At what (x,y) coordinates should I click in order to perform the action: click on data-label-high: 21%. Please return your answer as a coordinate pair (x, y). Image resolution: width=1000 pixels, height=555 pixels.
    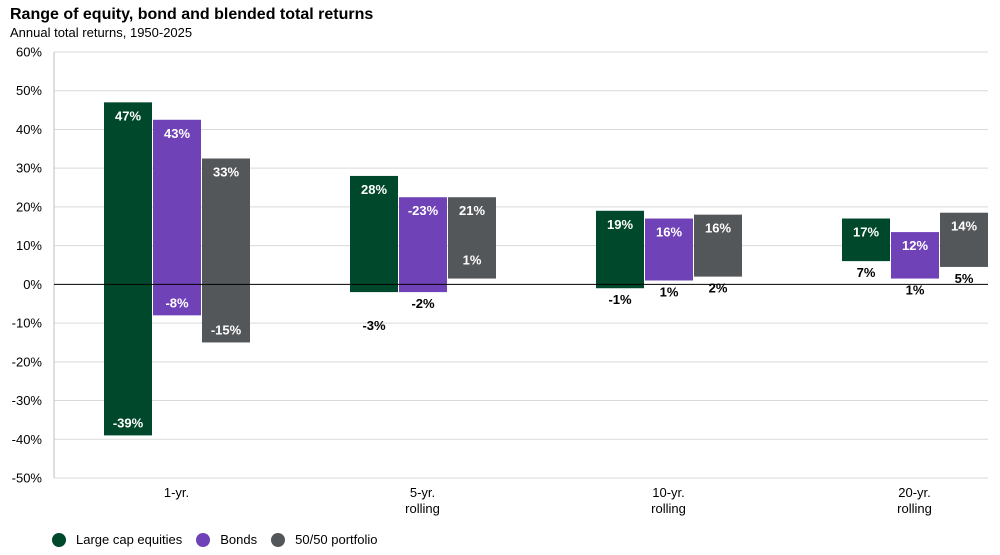
    Looking at the image, I should click on (472, 210).